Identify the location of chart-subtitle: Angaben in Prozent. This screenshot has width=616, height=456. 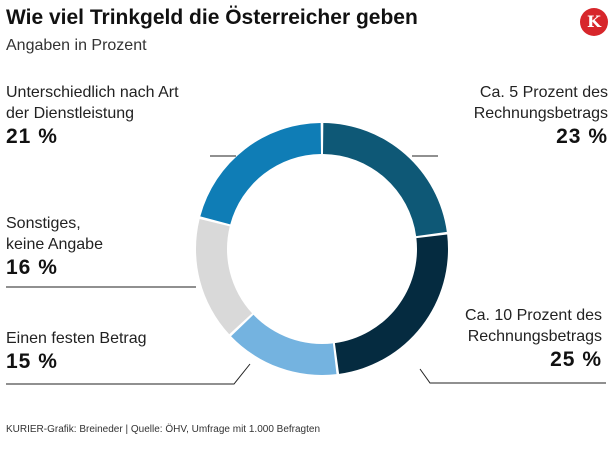
(76, 45).